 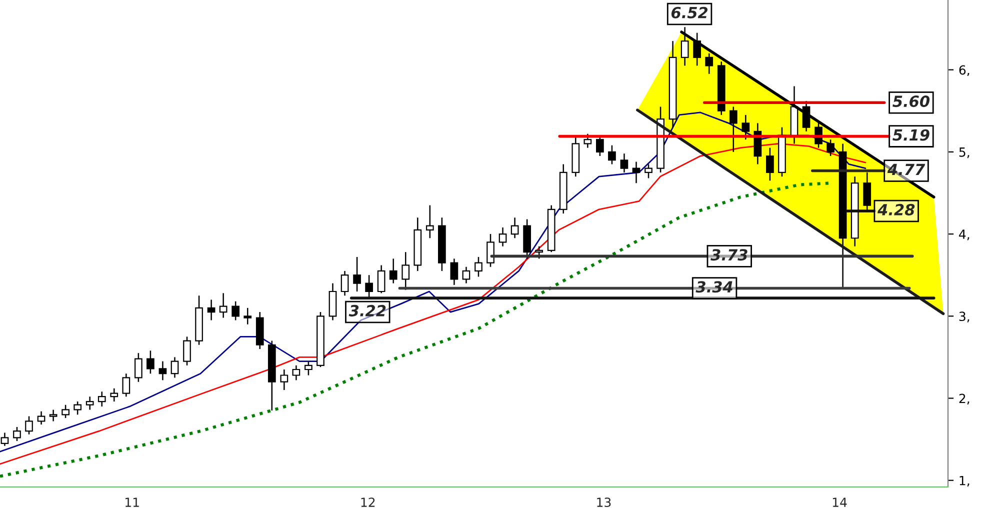 I want to click on annotation: 3.22, so click(x=367, y=310).